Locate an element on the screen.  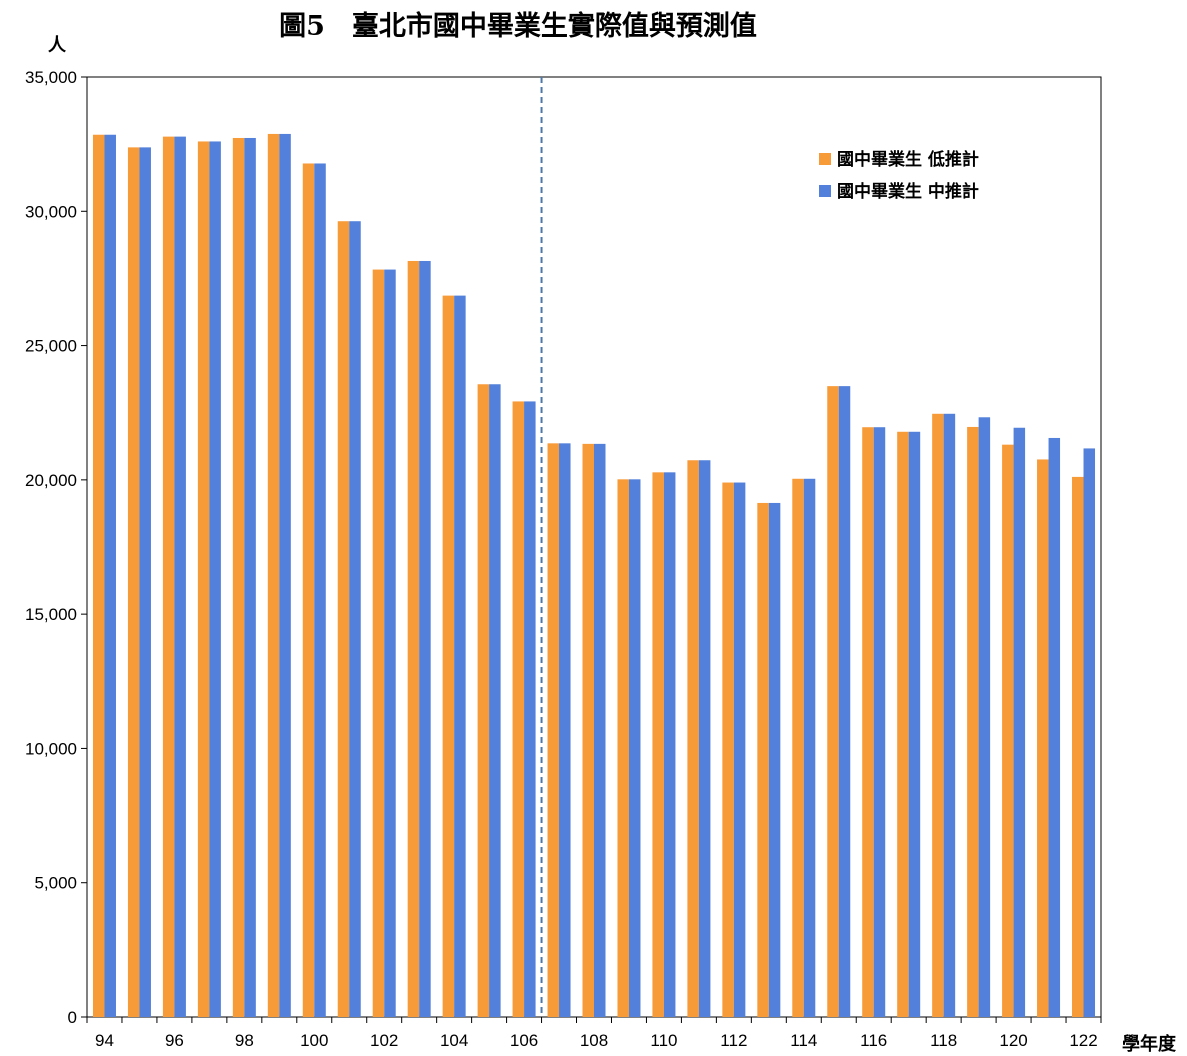
legend-label: 國中畢業生 中推計 is located at coordinates (908, 191).